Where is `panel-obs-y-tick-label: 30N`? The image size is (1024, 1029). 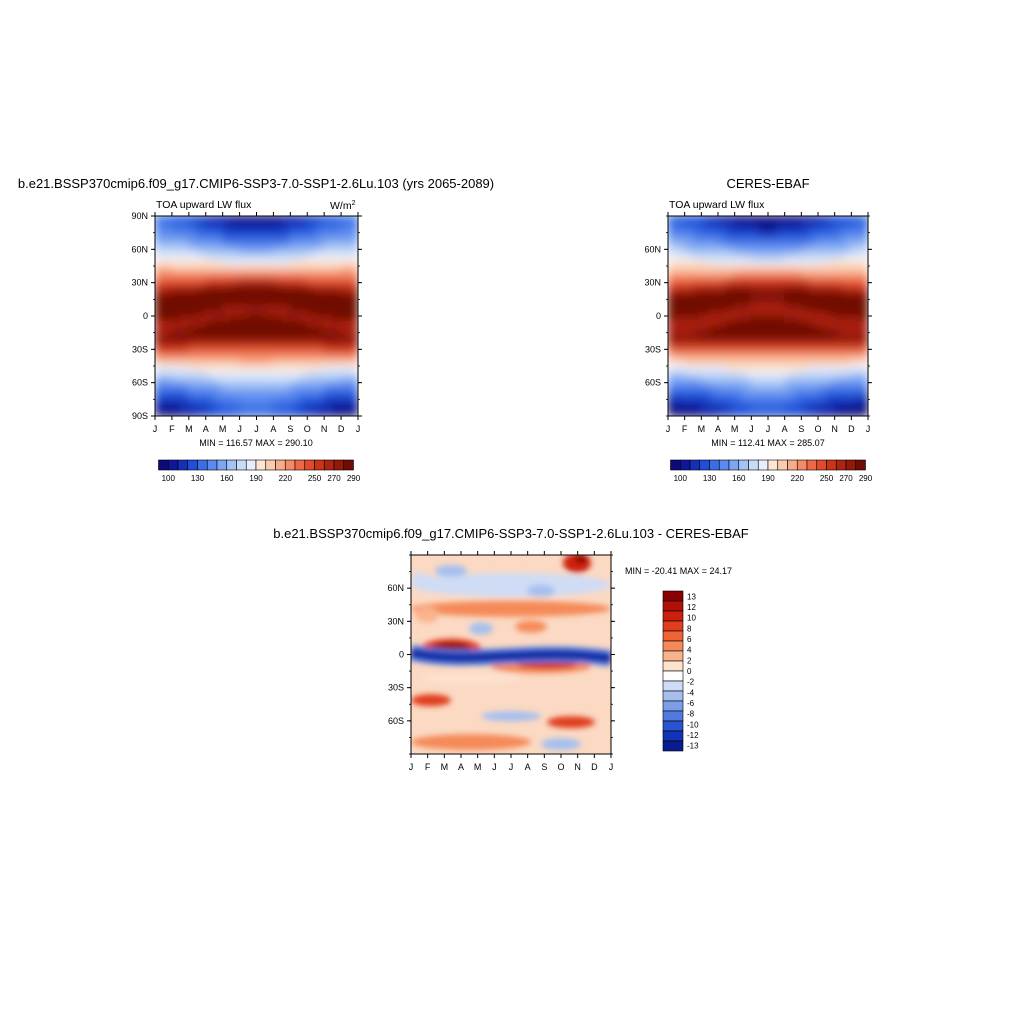
panel-obs-y-tick-label: 30N is located at coordinates (652, 283).